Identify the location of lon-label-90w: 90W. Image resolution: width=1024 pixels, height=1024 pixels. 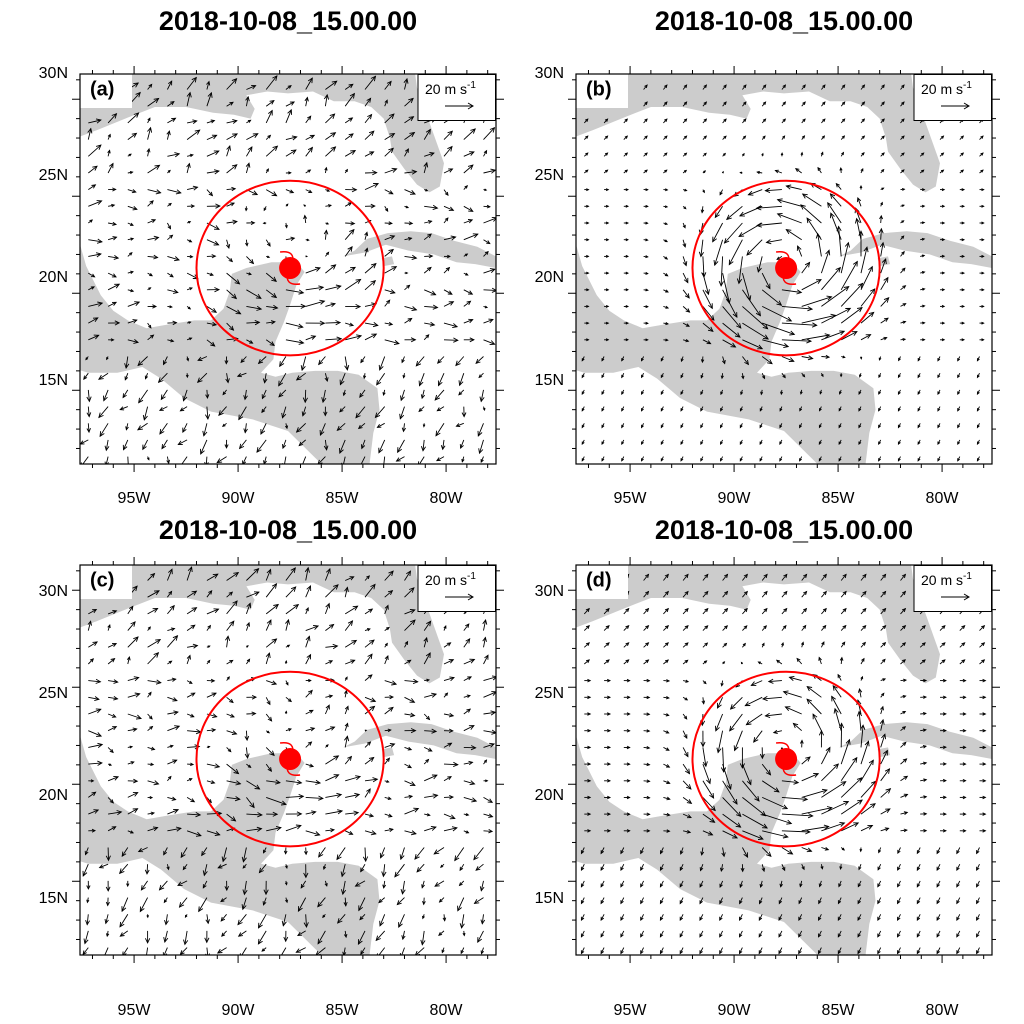
(735, 498).